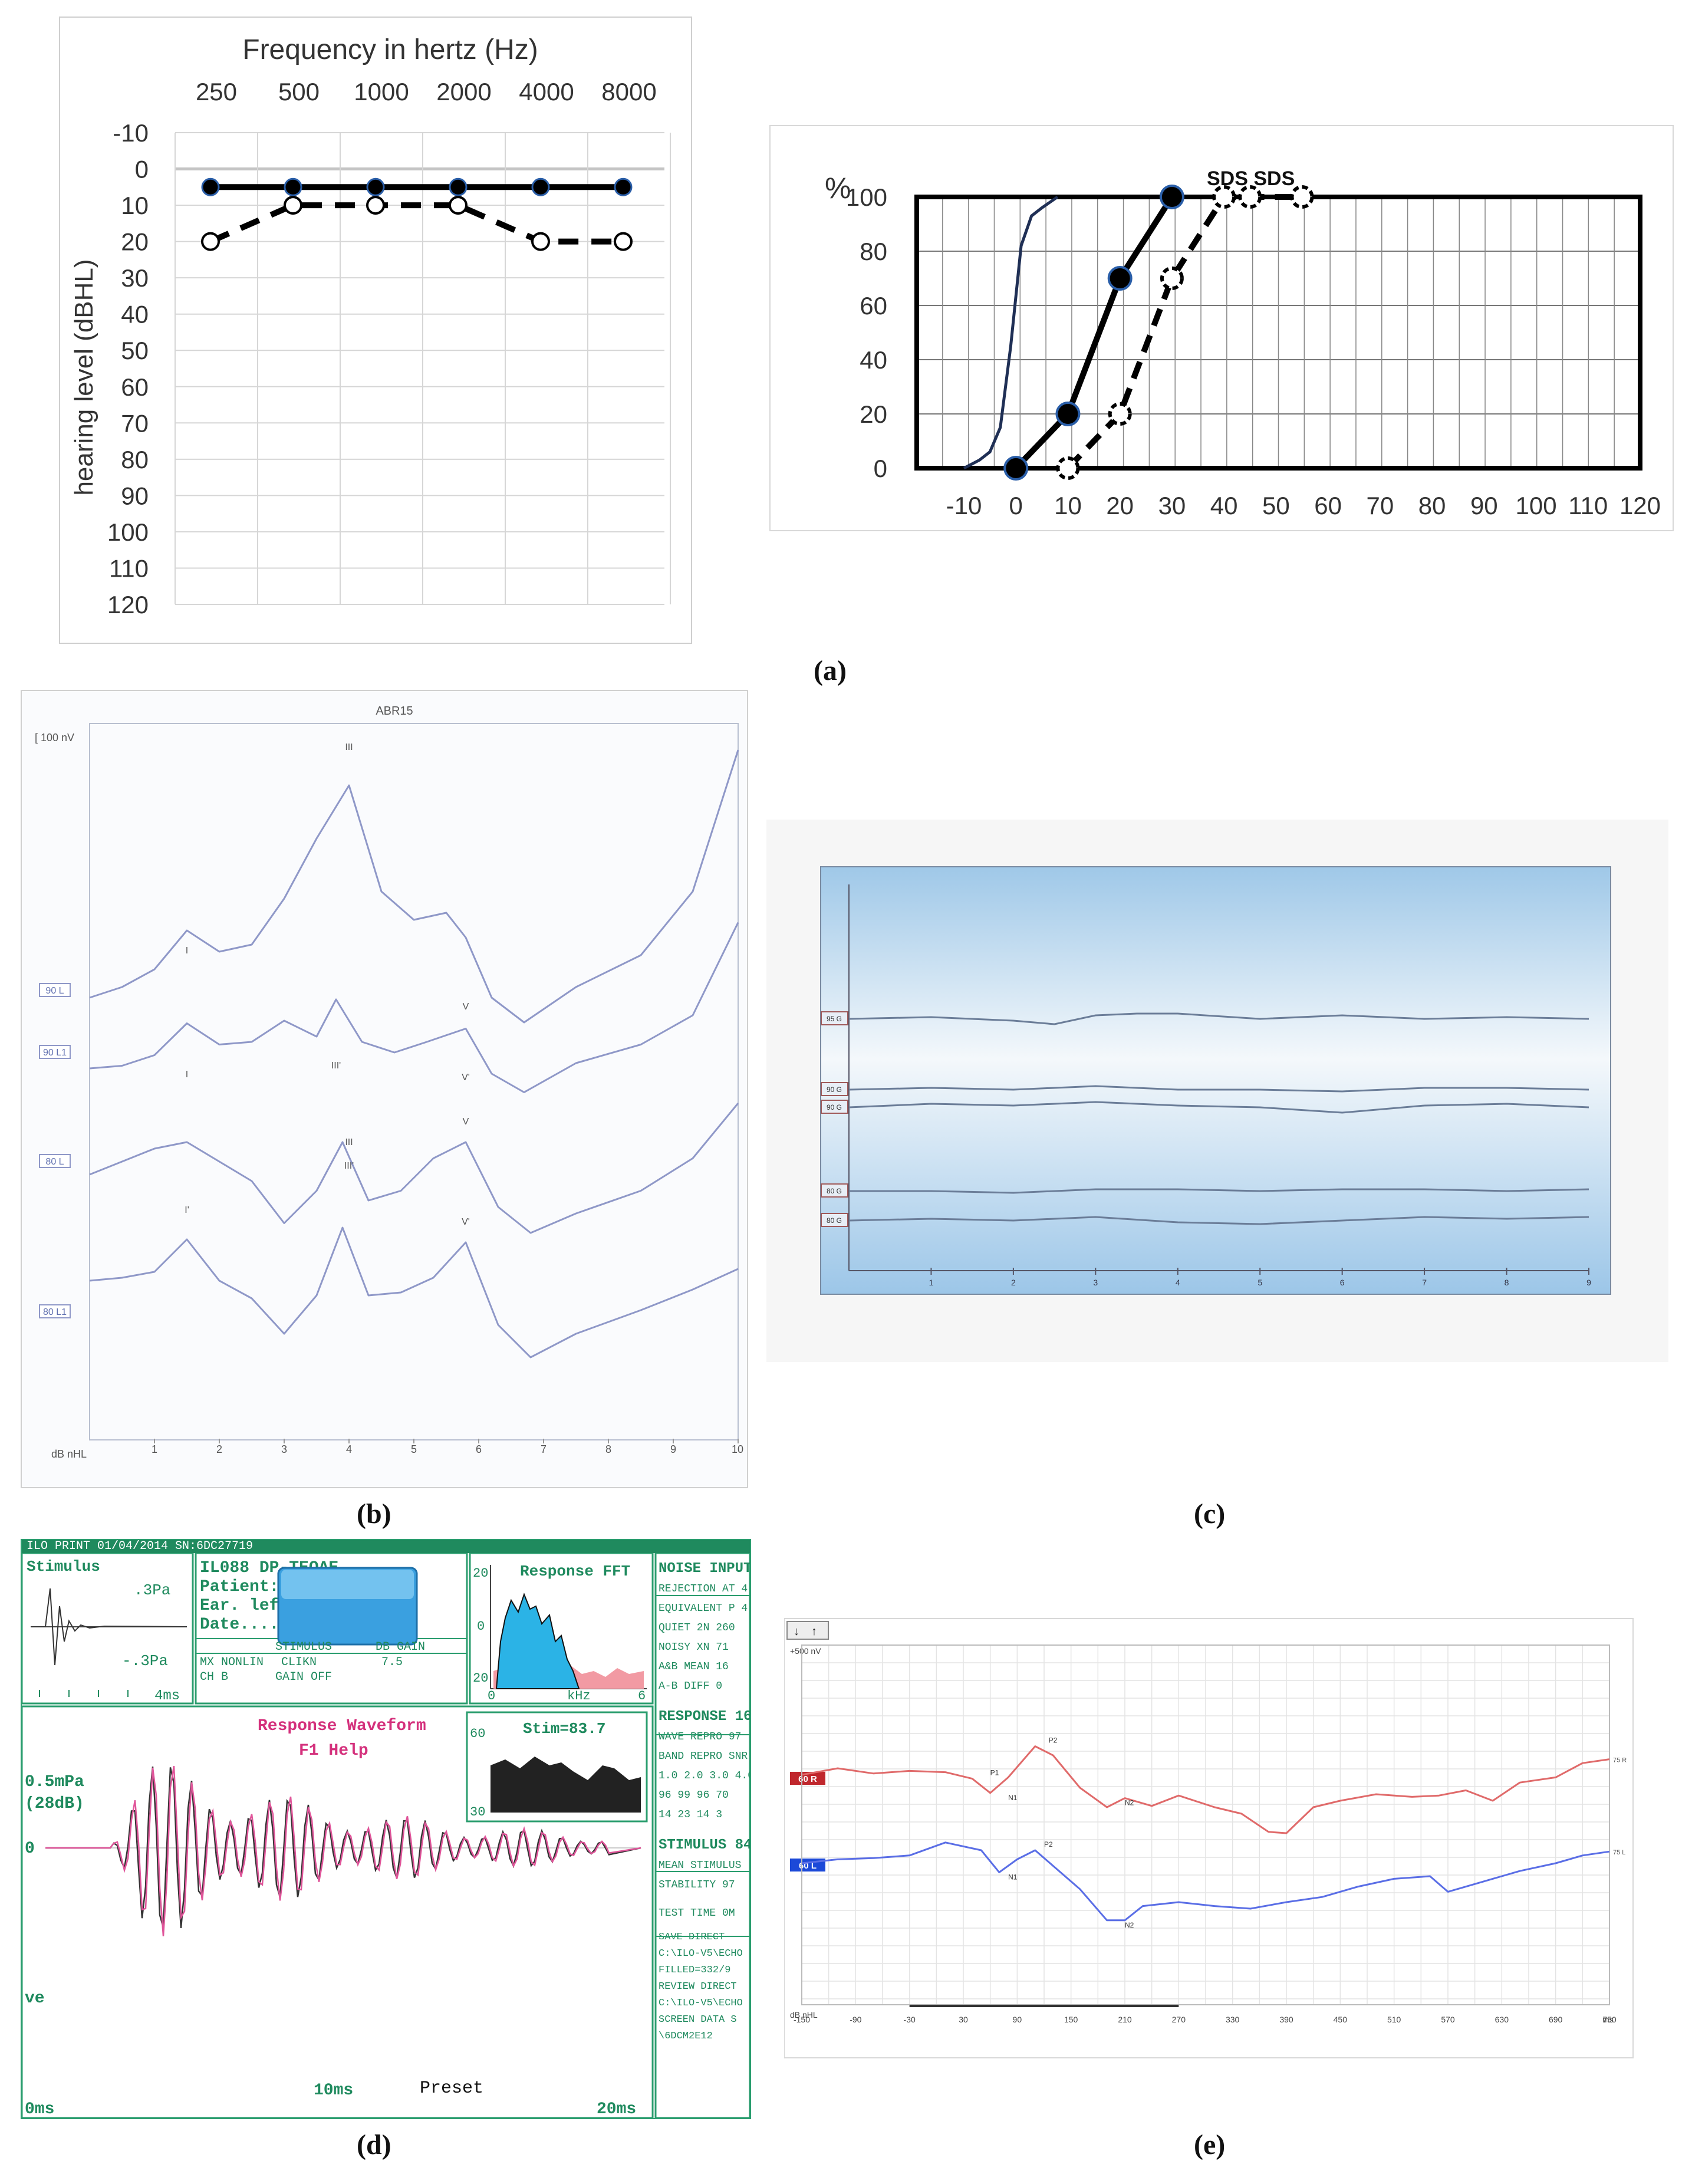 This screenshot has width=1692, height=2184. What do you see at coordinates (414, 1007) in the screenshot?
I see `abr-trace` at bounding box center [414, 1007].